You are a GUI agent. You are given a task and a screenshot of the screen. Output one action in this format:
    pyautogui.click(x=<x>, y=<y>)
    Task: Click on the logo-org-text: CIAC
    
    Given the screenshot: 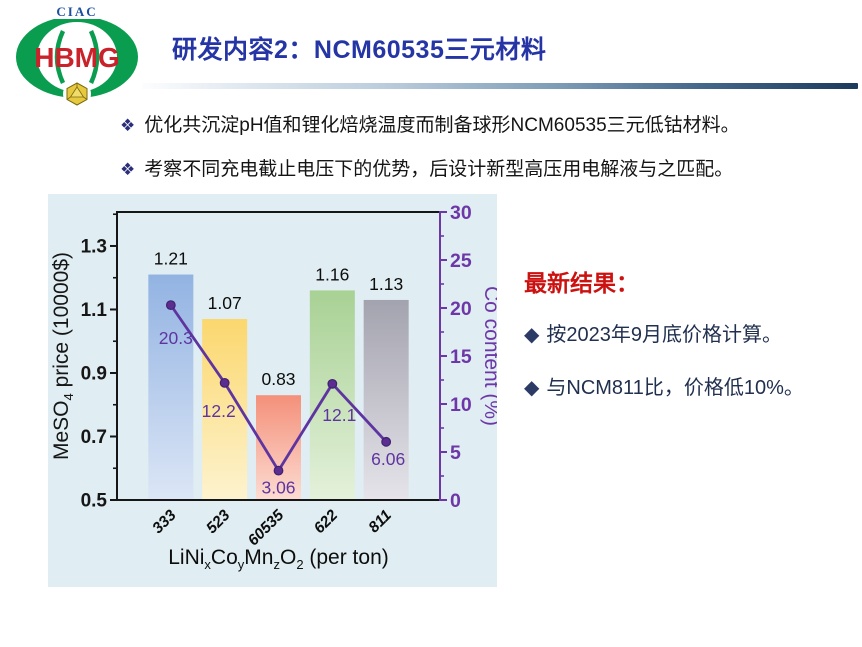 What is the action you would take?
    pyautogui.click(x=76, y=11)
    